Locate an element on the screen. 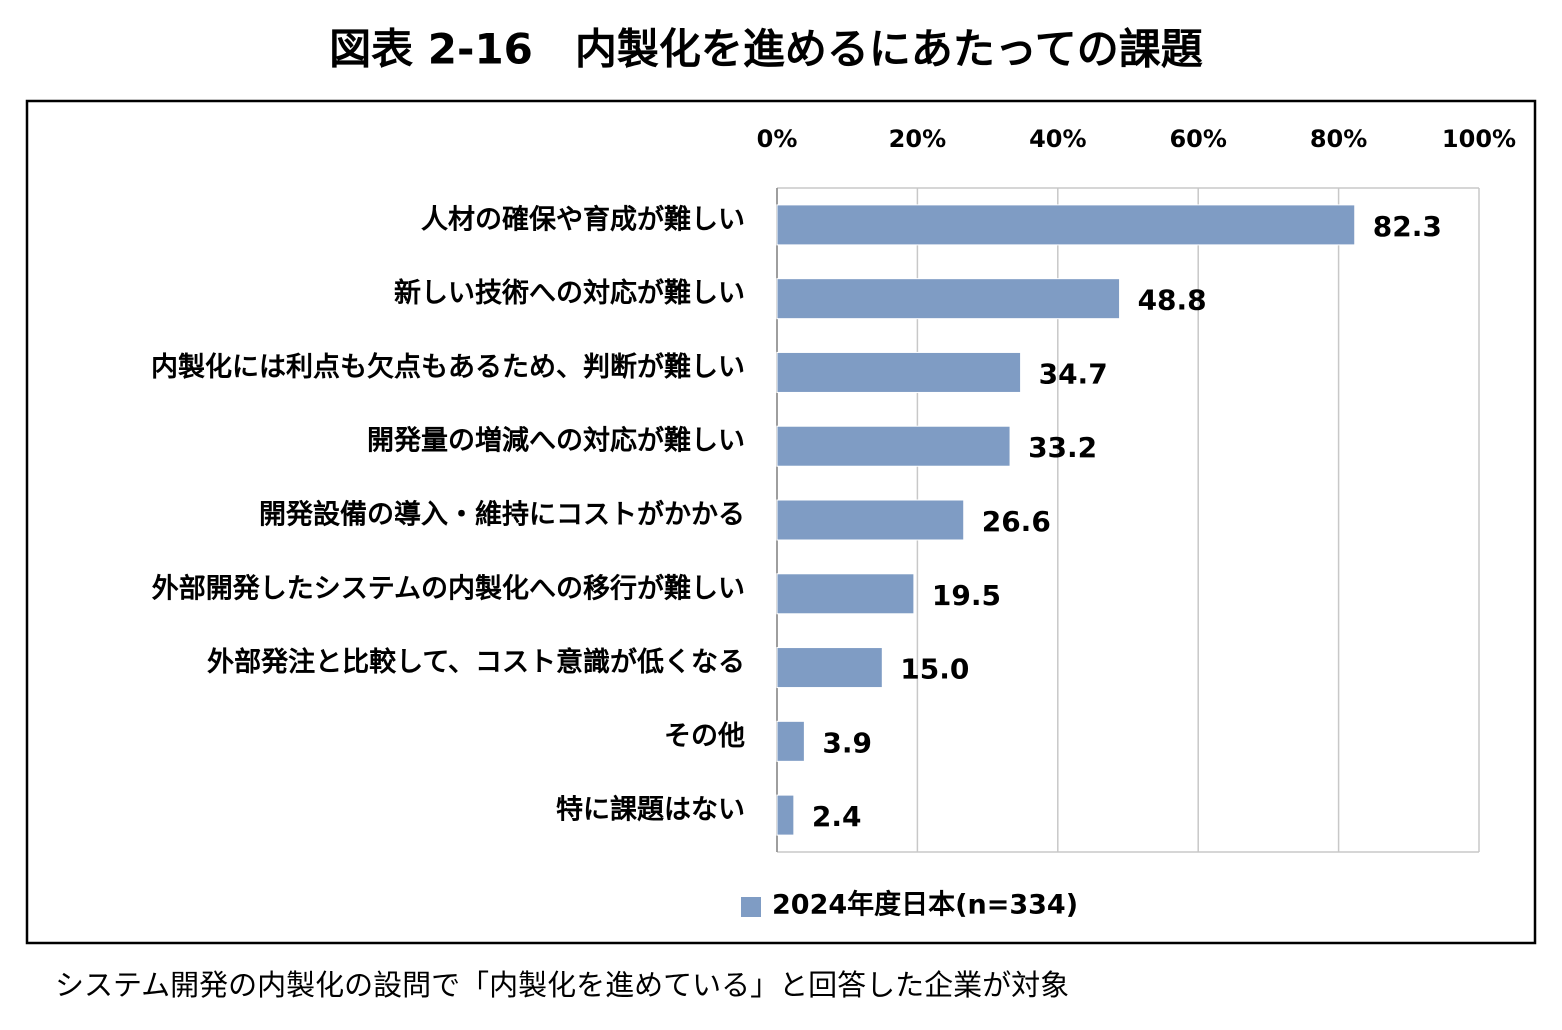  y-tick-label: 内製化には利点も欠点もあるため、判断が難しい is located at coordinates (448, 367).